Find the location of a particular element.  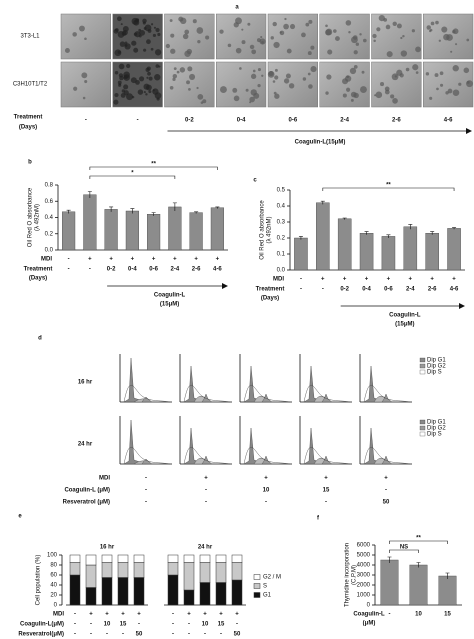

category-label: Treatment is located at coordinates (38, 270).